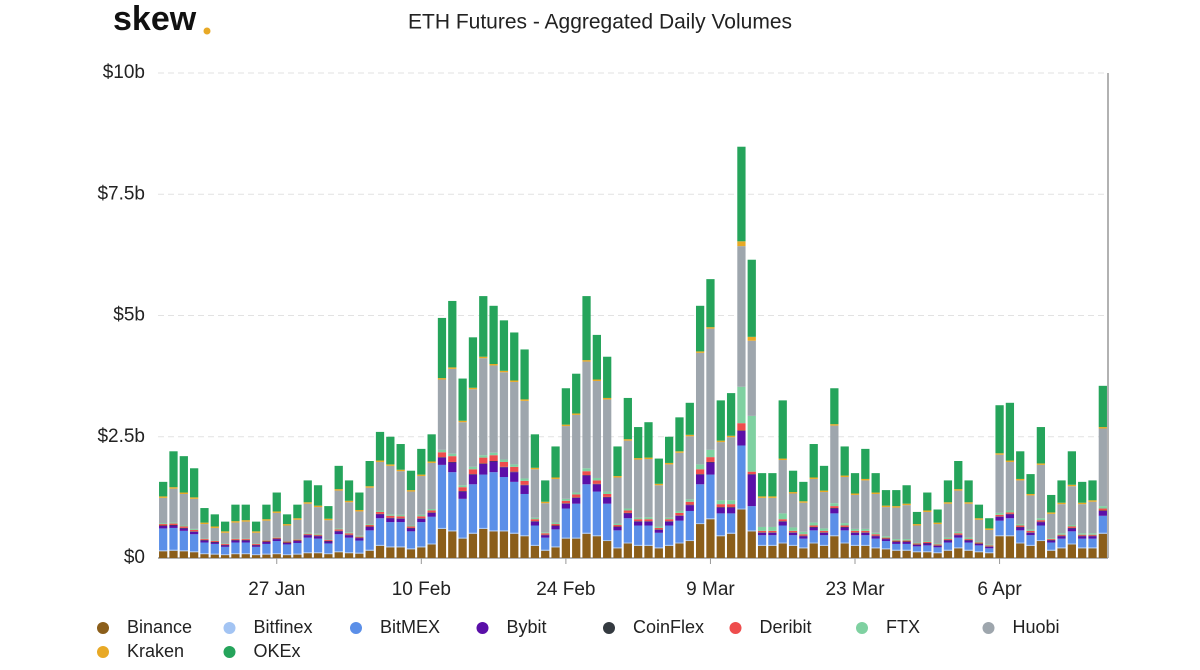 This screenshot has width=1200, height=670. What do you see at coordinates (207, 31) in the screenshot?
I see `logo-dot` at bounding box center [207, 31].